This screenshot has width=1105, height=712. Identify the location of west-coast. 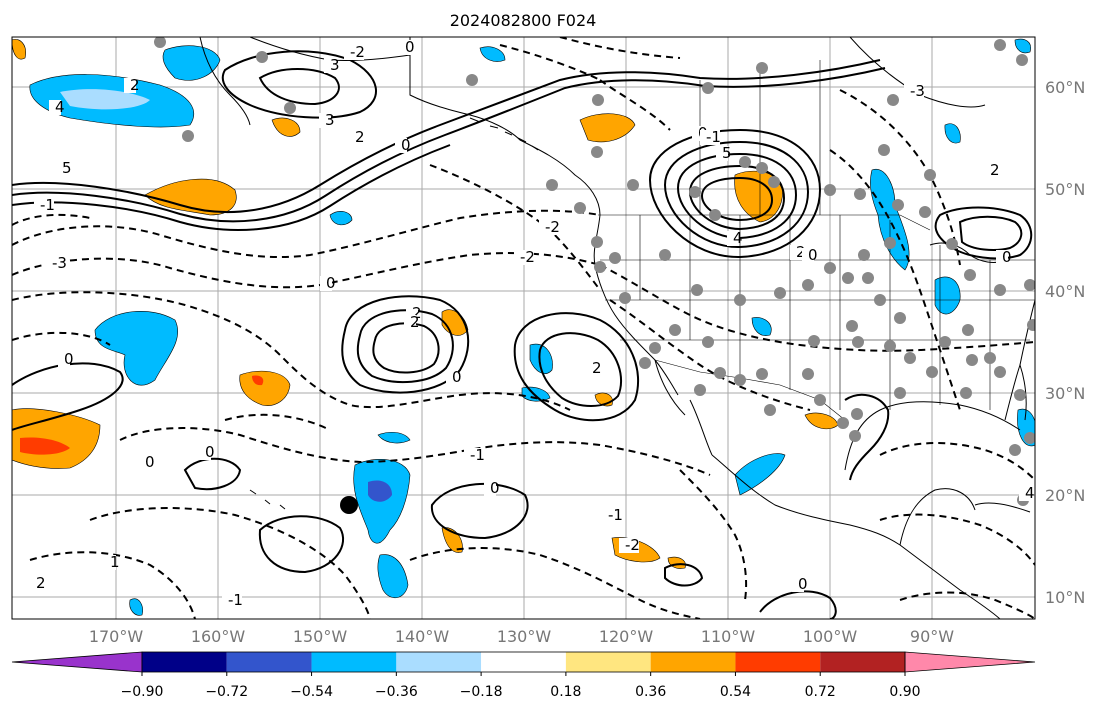
(636, 305).